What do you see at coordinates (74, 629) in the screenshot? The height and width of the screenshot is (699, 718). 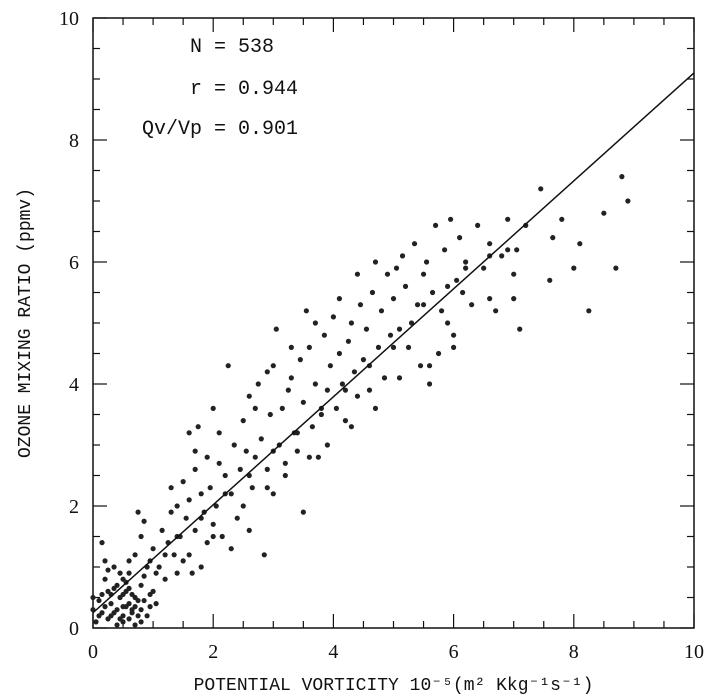 I see `y-tick-label: 0` at bounding box center [74, 629].